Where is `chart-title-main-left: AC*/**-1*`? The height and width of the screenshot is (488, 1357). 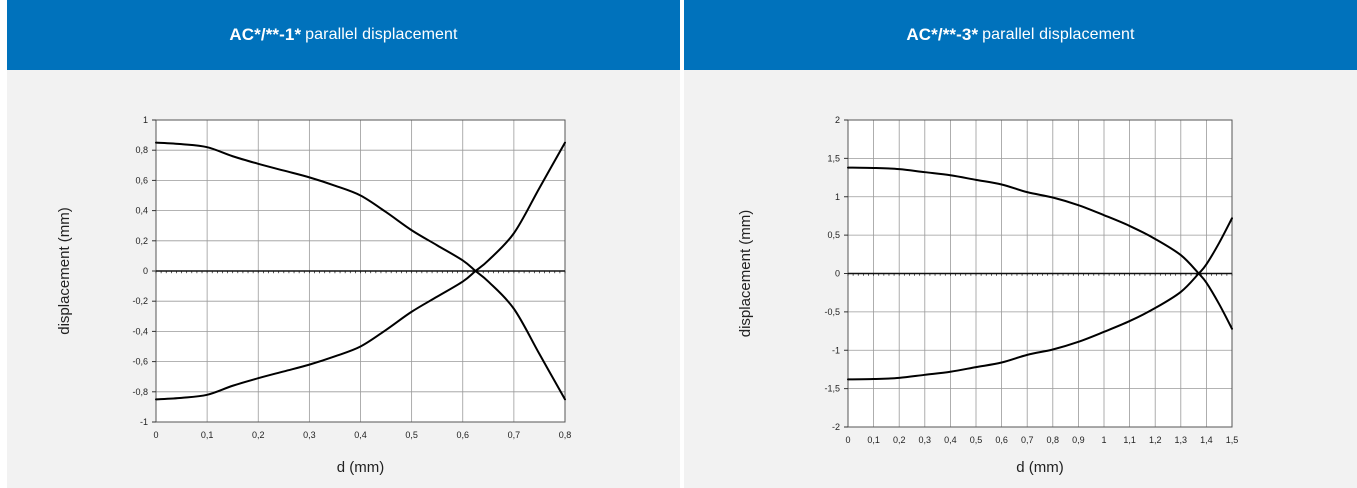
chart-title-main-left: AC*/**-1* is located at coordinates (265, 34).